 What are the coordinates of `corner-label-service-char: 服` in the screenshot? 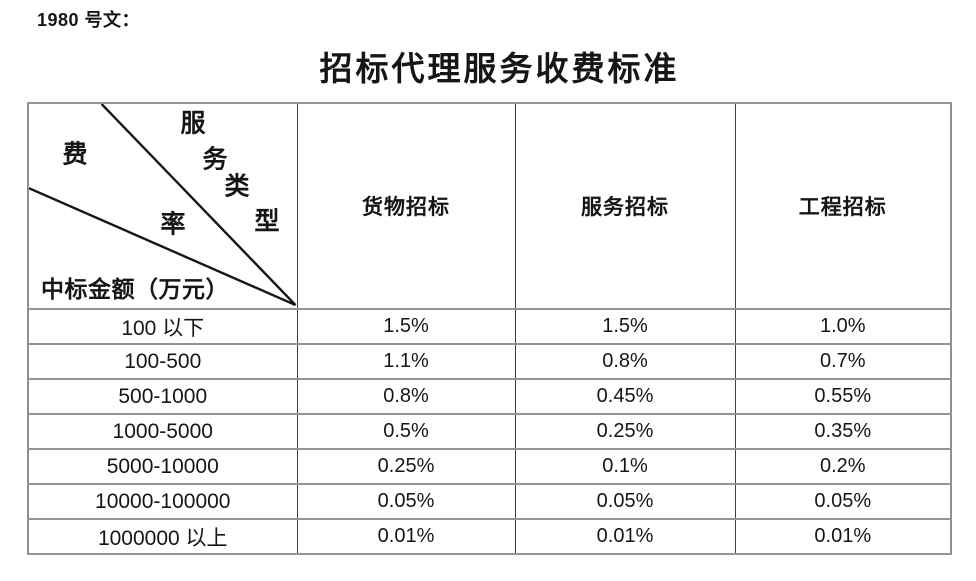 It's located at (193, 124).